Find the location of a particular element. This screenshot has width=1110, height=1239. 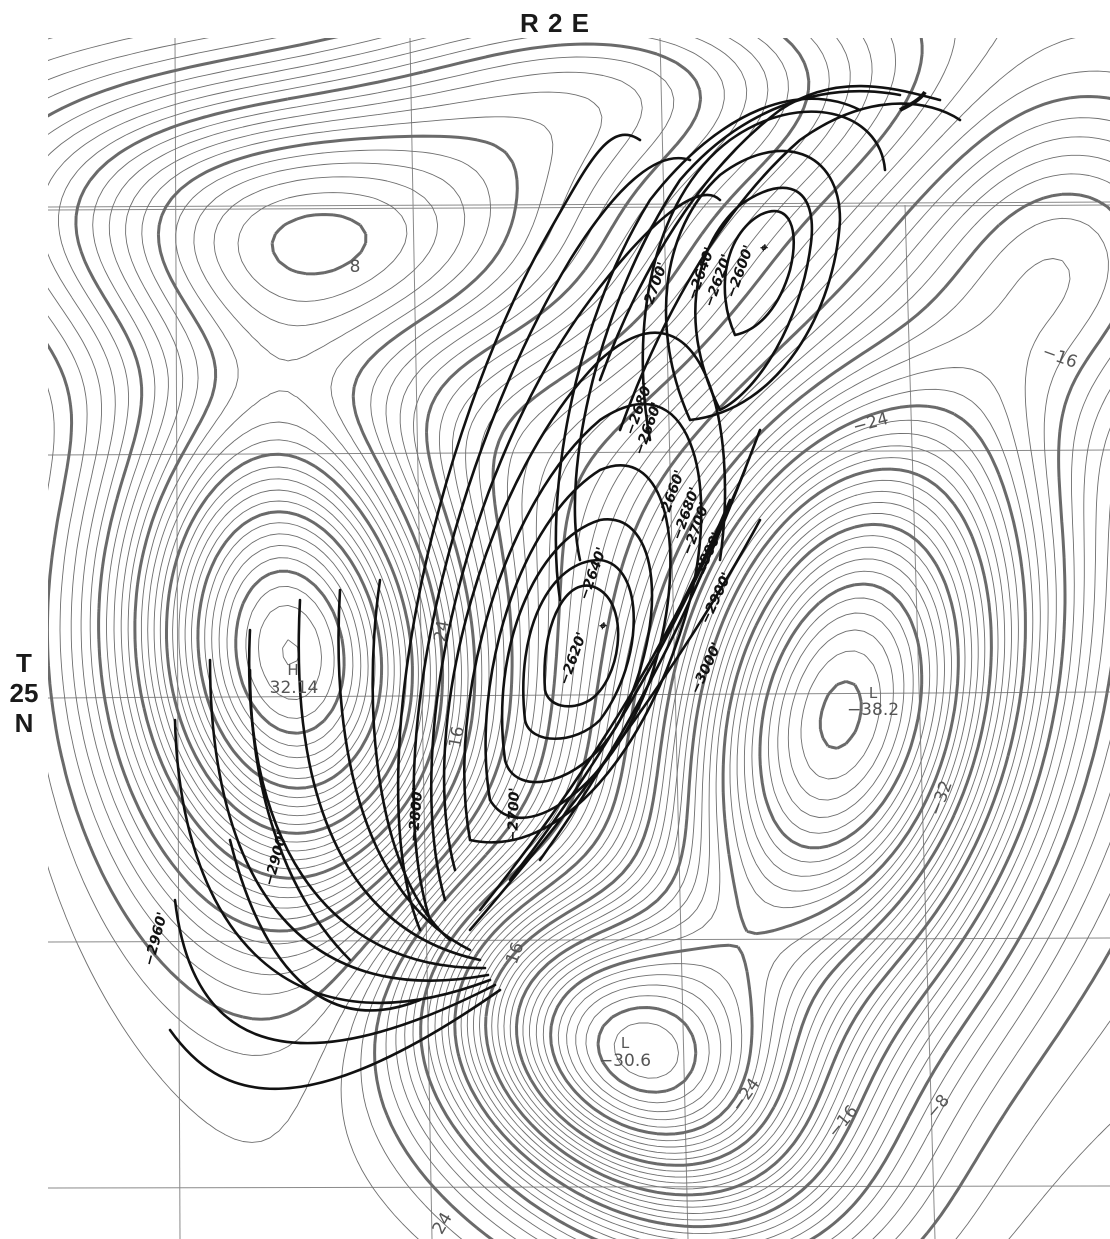

range-label: R 2 E is located at coordinates (555, 23).